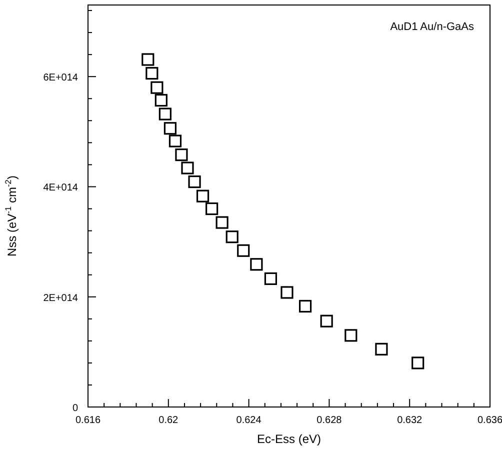  Describe the element at coordinates (88, 420) in the screenshot. I see `x-tick-label: 0.616` at that location.